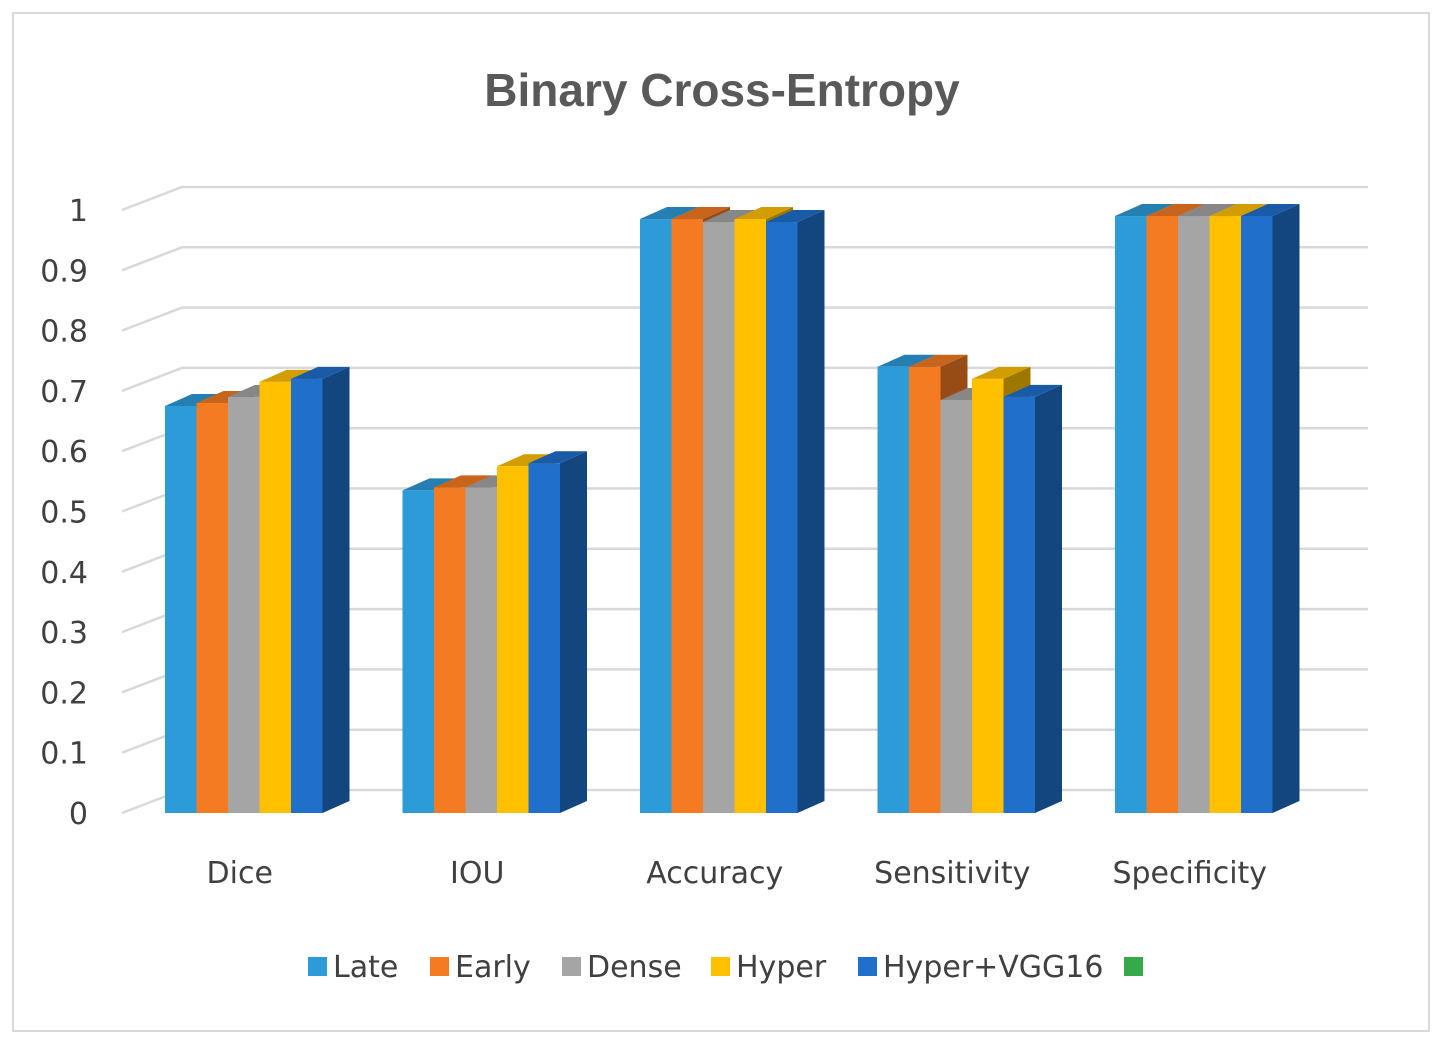 This screenshot has width=1444, height=1049. I want to click on bar-hyper-vgg16-accuracy, so click(795, 511).